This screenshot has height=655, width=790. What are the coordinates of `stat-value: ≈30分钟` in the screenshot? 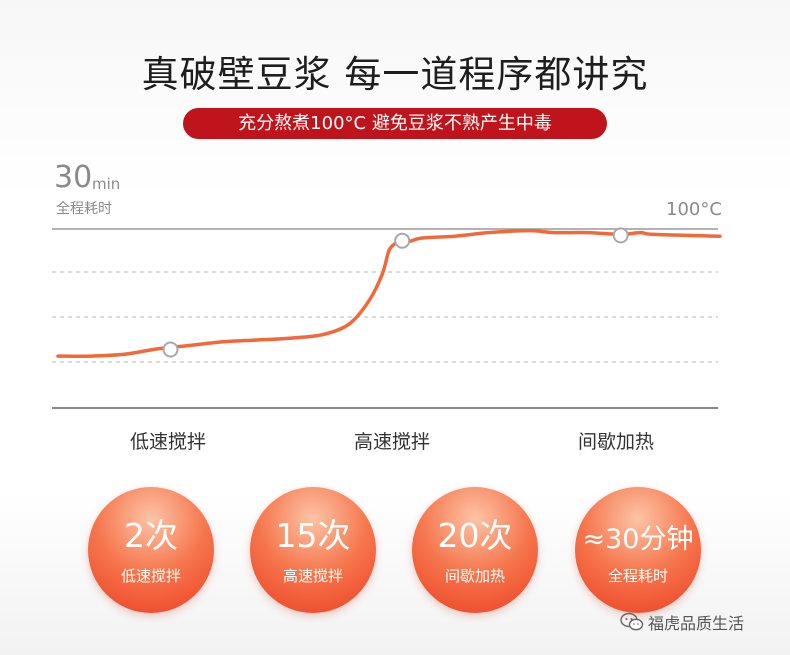 It's located at (638, 539).